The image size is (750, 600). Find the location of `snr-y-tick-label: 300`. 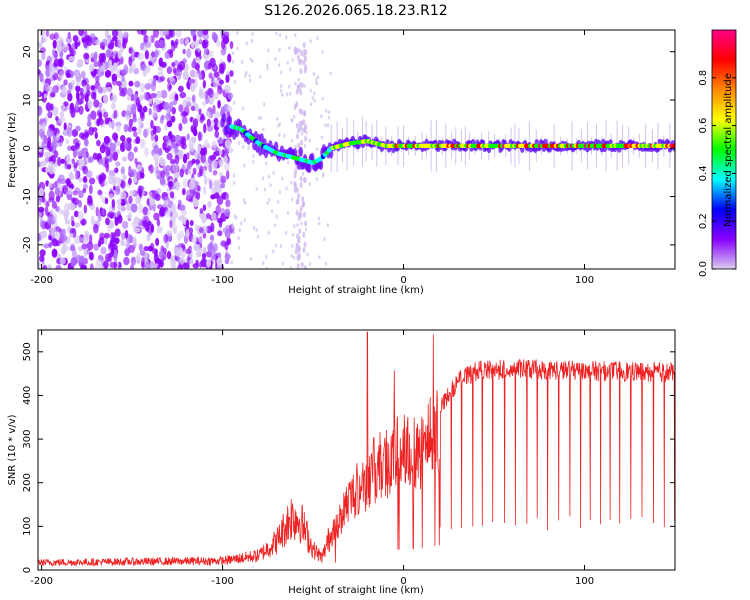

snr-y-tick-label: 300 is located at coordinates (27, 439).